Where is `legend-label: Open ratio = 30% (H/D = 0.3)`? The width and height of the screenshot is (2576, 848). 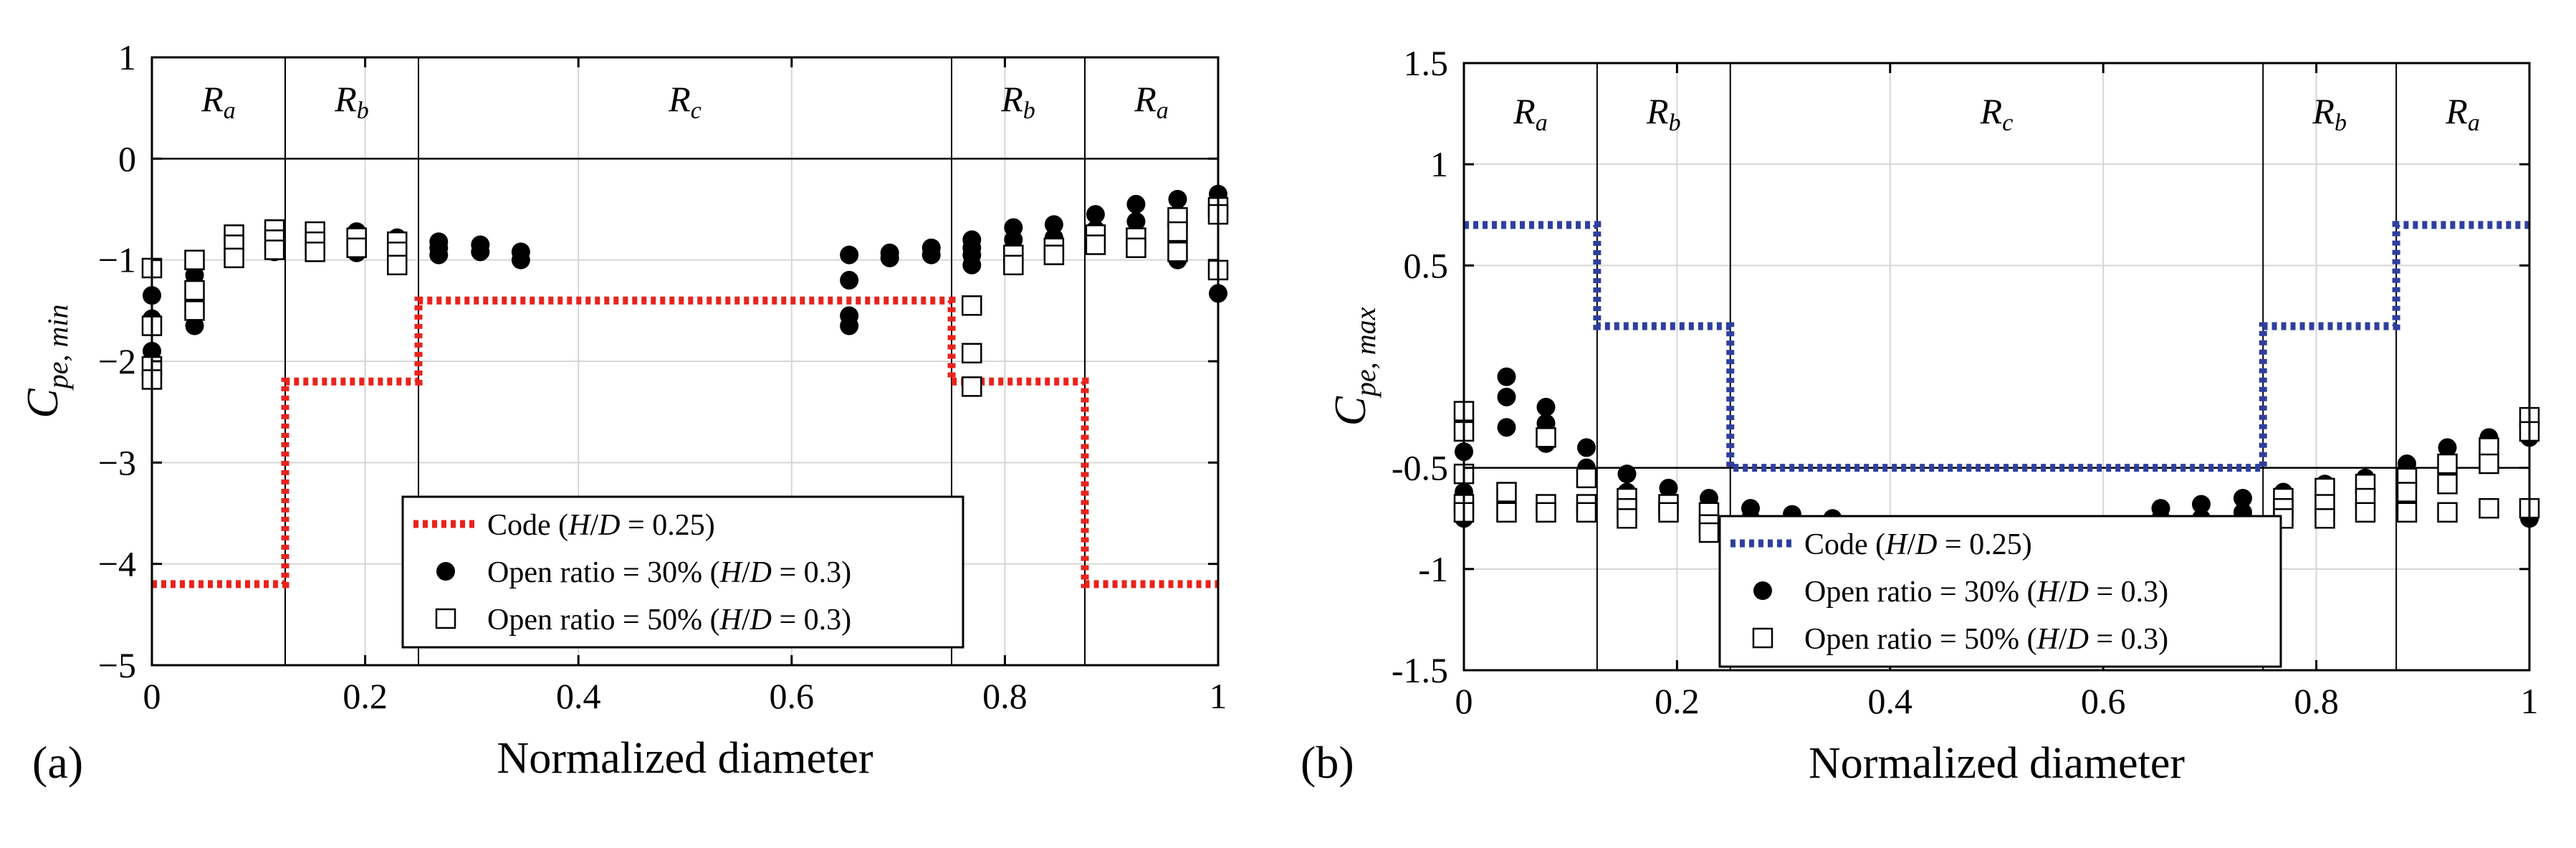 legend-label: Open ratio = 30% (H/D = 0.3) is located at coordinates (1986, 592).